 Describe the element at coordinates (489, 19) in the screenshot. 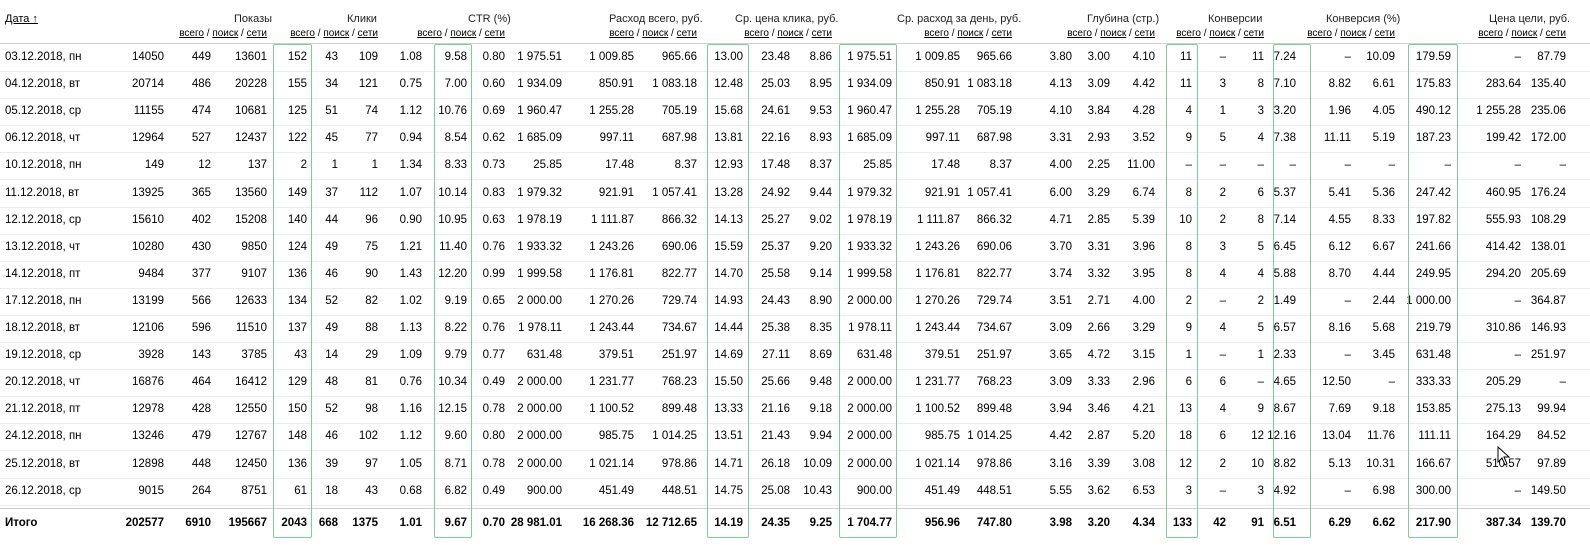

I see `column-header-ctr: CTR (%)` at that location.